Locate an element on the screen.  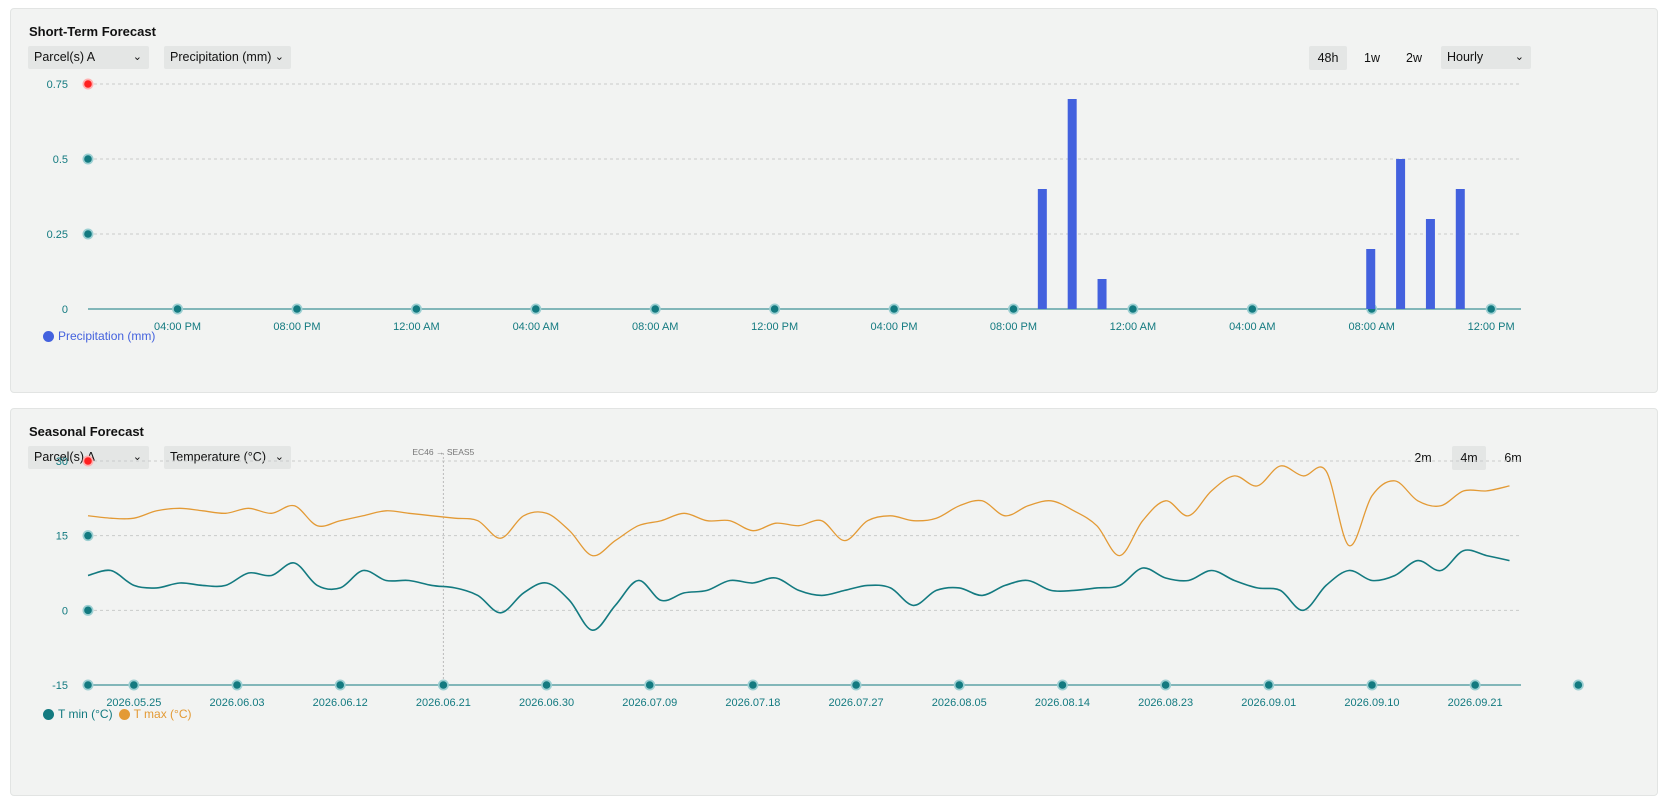
st-variable-select: Precipitation (mm) ⌄ is located at coordinates (227, 57).